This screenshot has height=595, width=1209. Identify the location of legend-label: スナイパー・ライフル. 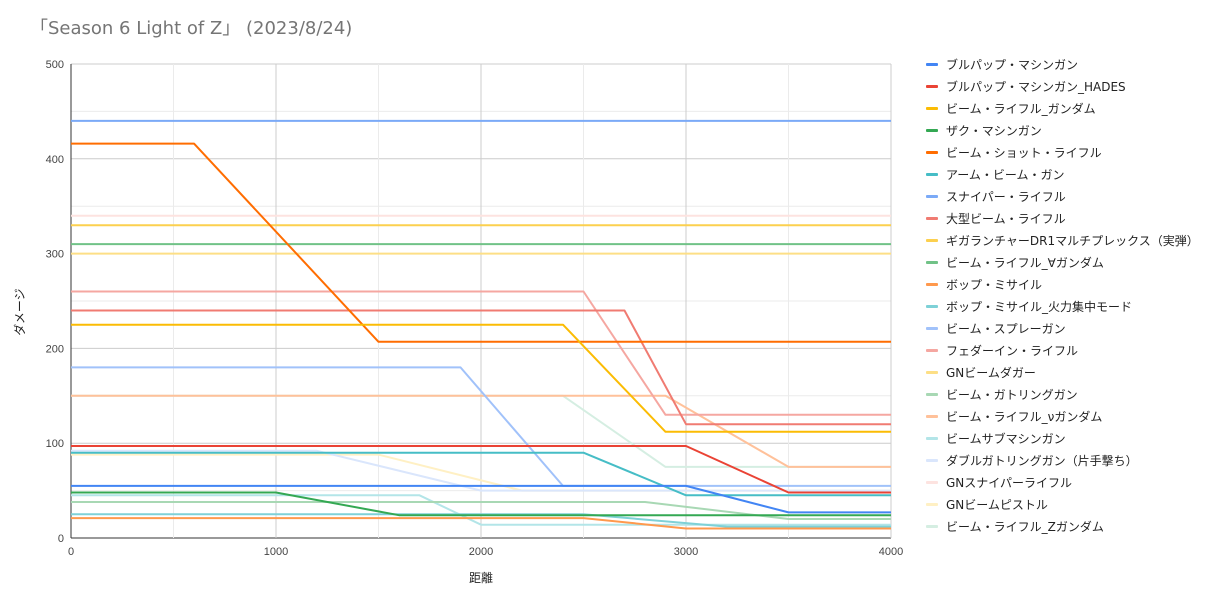
(1006, 196).